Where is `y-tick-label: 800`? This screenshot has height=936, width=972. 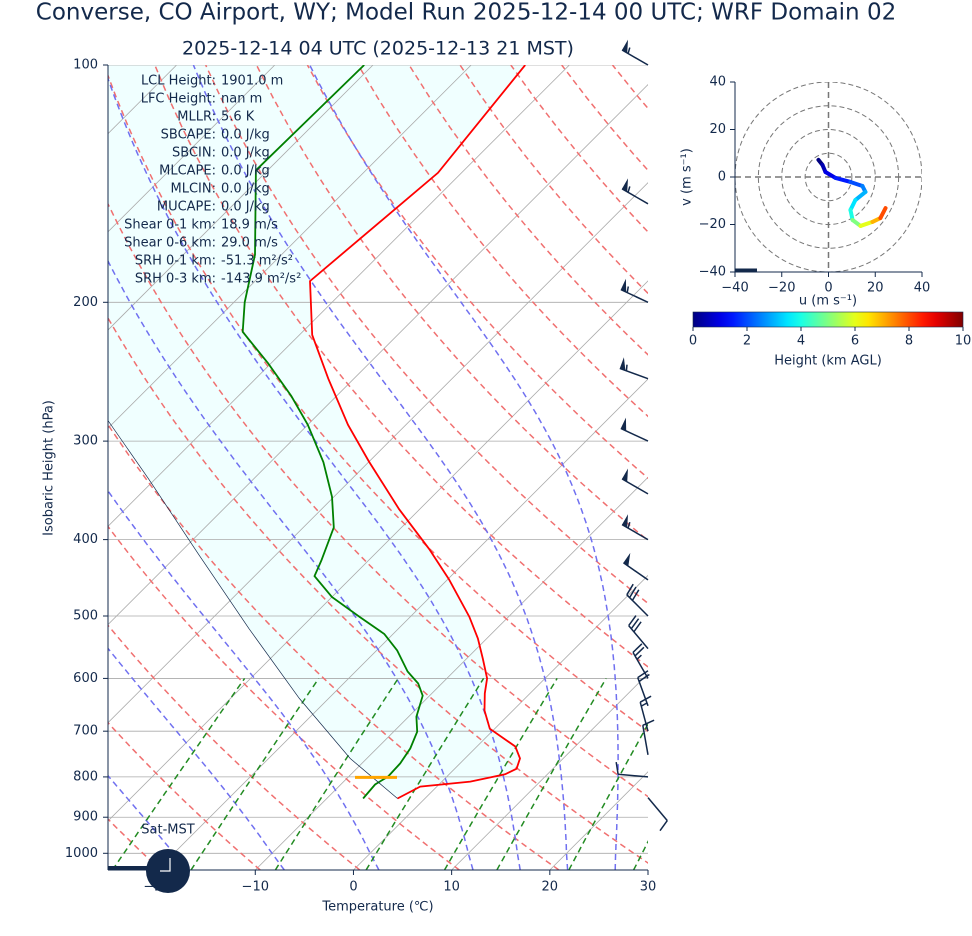 y-tick-label: 800 is located at coordinates (85, 776).